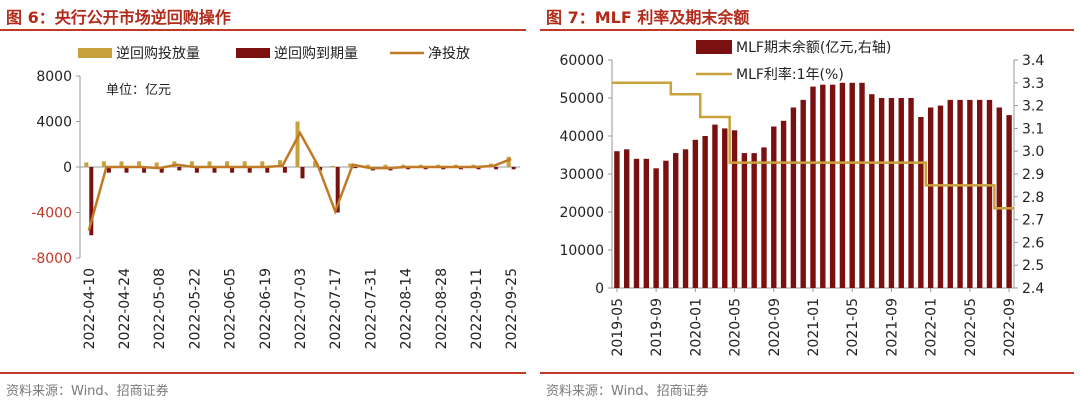 The image size is (1080, 400). Describe the element at coordinates (736, 327) in the screenshot. I see `x-tick-label: 2020-05` at that location.